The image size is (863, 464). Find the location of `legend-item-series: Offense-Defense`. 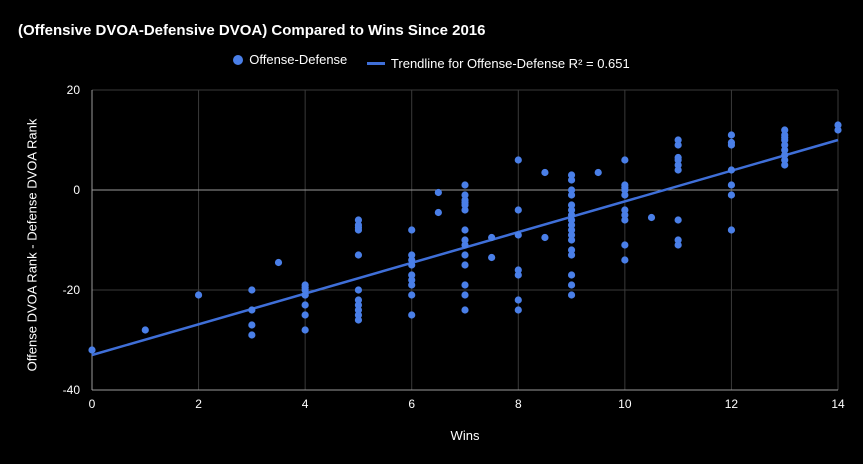

legend-item-series: Offense-Defense is located at coordinates (290, 59).